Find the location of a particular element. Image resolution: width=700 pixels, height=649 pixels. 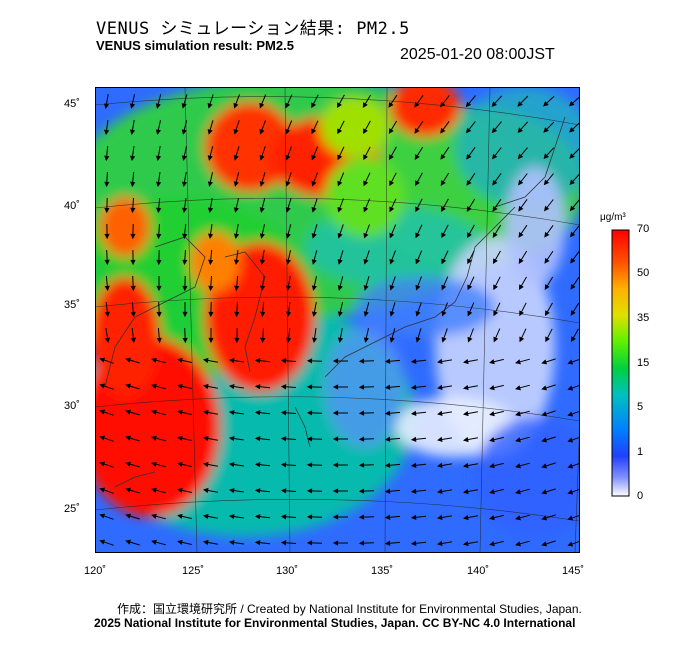

title-english: VENUS simulation result: PM2.5 is located at coordinates (195, 45).